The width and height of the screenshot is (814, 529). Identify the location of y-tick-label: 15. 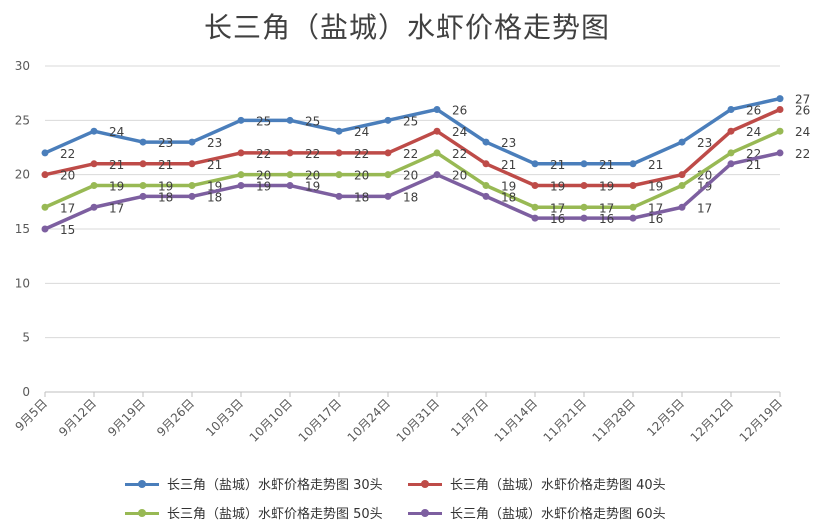
(22, 229).